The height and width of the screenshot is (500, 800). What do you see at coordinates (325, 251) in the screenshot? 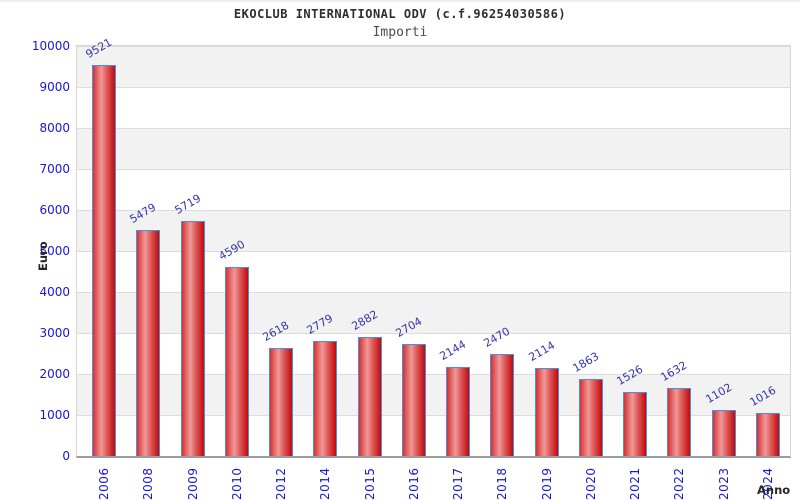
I see `bar-slot: 2779` at bounding box center [325, 251].